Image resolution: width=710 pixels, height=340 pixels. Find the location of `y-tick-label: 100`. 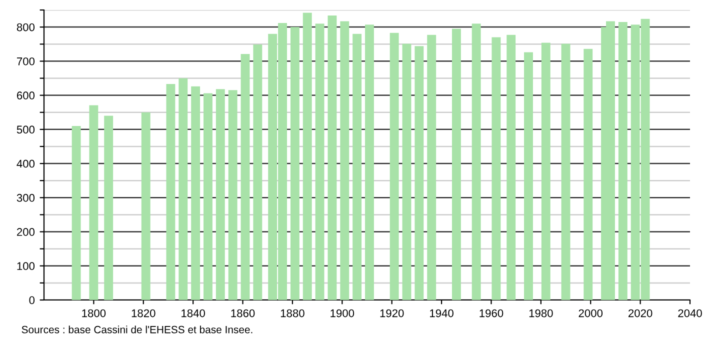

y-tick-label: 100 is located at coordinates (26, 266).